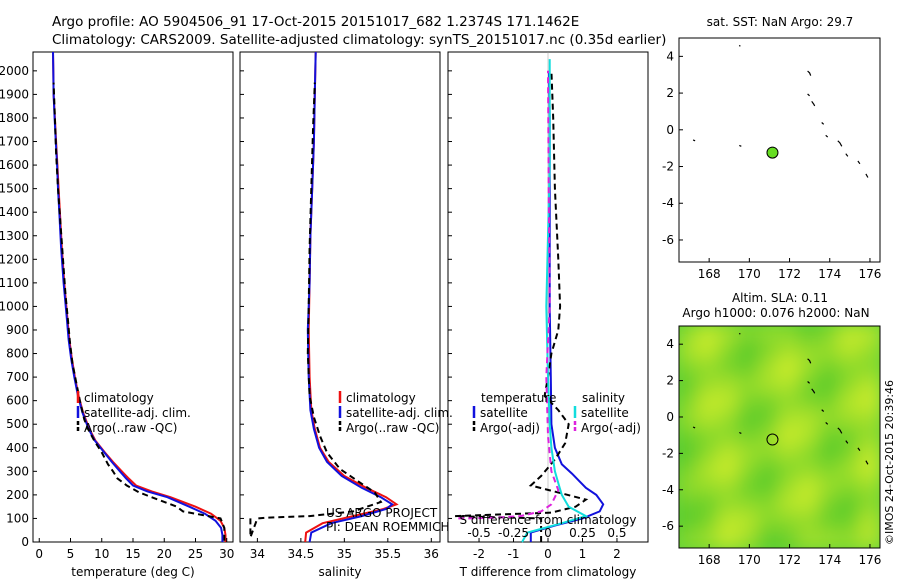 This screenshot has width=900, height=580. What do you see at coordinates (780, 298) in the screenshot?
I see `sla-map-title-1: Altim. SLA: 0.11` at bounding box center [780, 298].